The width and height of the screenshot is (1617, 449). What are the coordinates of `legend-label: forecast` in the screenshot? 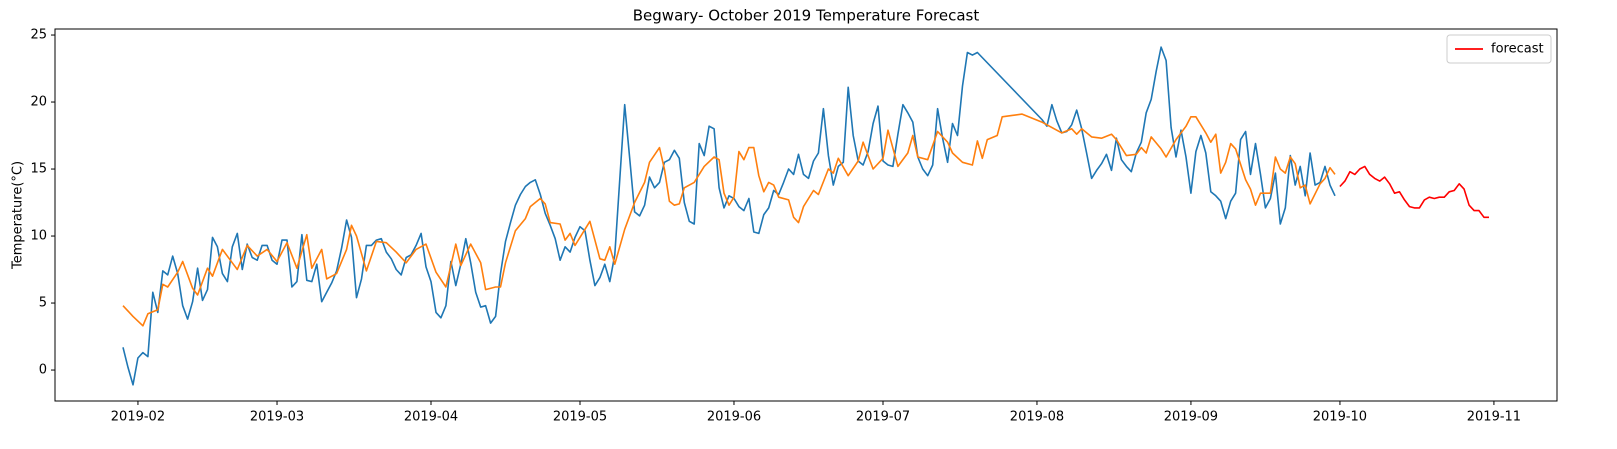 It's located at (1517, 49).